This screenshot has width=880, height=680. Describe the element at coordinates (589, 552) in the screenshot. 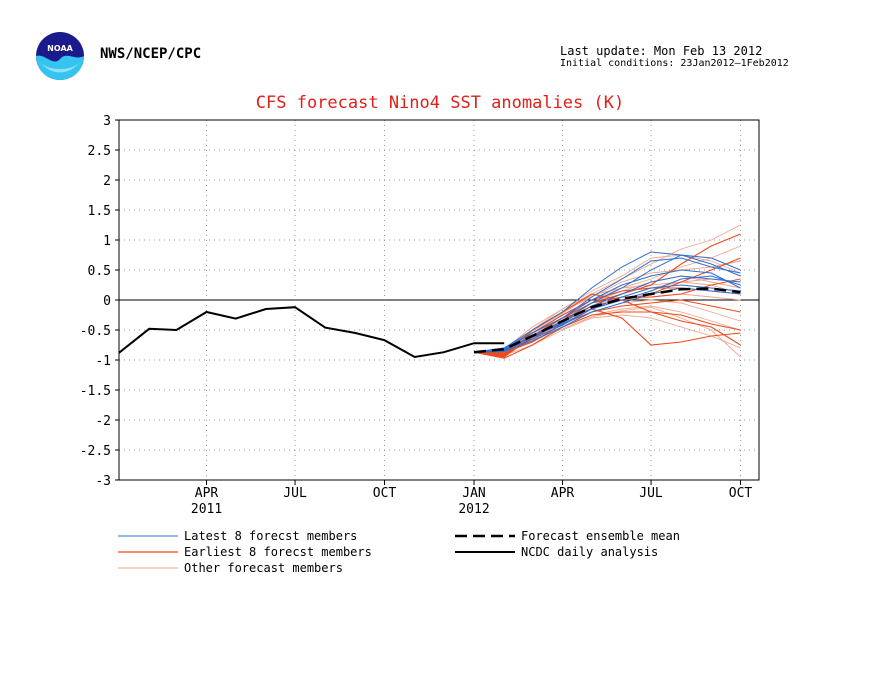

I see `legend-label-analysis: NCDC daily analysis` at that location.